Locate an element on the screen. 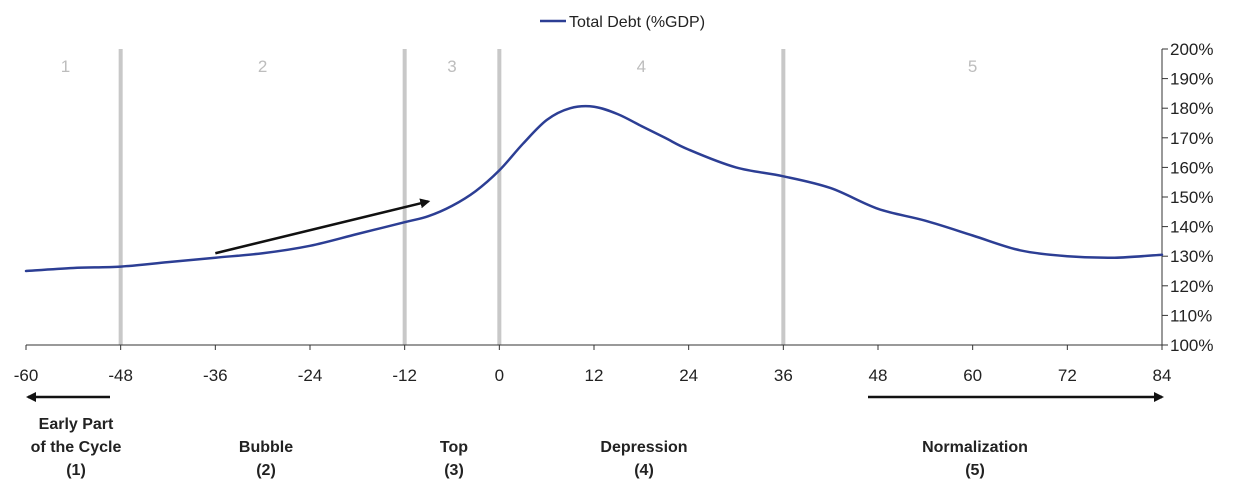 This screenshot has height=481, width=1245. phase-label-early: Early Part of the Cycle (1) is located at coordinates (76, 447).